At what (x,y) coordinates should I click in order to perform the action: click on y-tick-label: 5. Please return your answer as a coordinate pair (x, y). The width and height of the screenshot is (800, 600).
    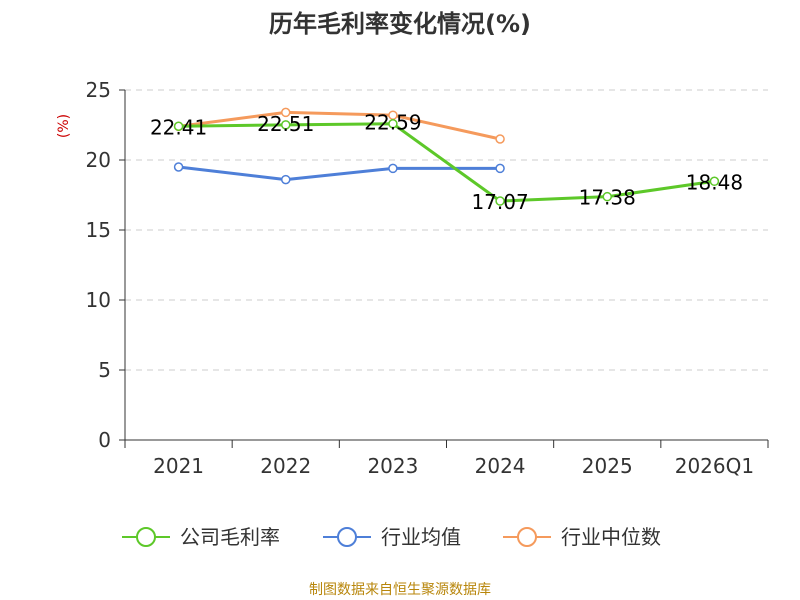
    Looking at the image, I should click on (104, 370).